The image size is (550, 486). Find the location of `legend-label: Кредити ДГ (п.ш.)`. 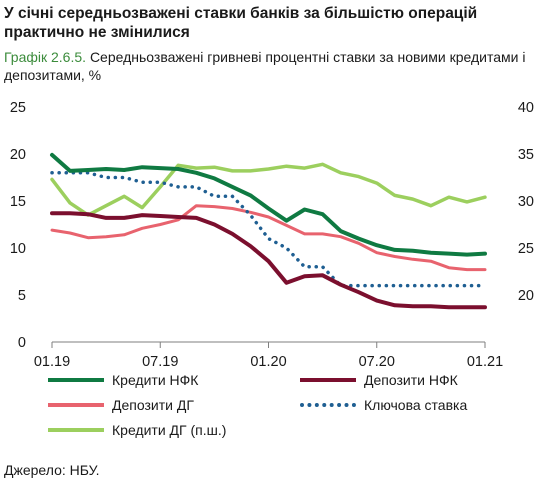

legend-label: Кредити ДГ (п.ш.) is located at coordinates (169, 430).